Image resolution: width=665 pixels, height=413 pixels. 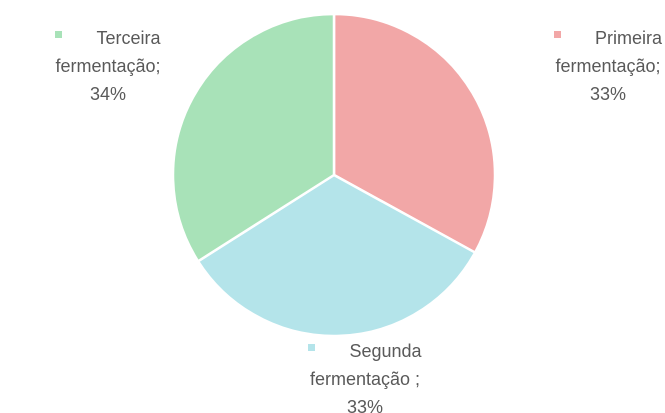 I want to click on data-label: Terceira fermentação; 34%, so click(x=108, y=66).